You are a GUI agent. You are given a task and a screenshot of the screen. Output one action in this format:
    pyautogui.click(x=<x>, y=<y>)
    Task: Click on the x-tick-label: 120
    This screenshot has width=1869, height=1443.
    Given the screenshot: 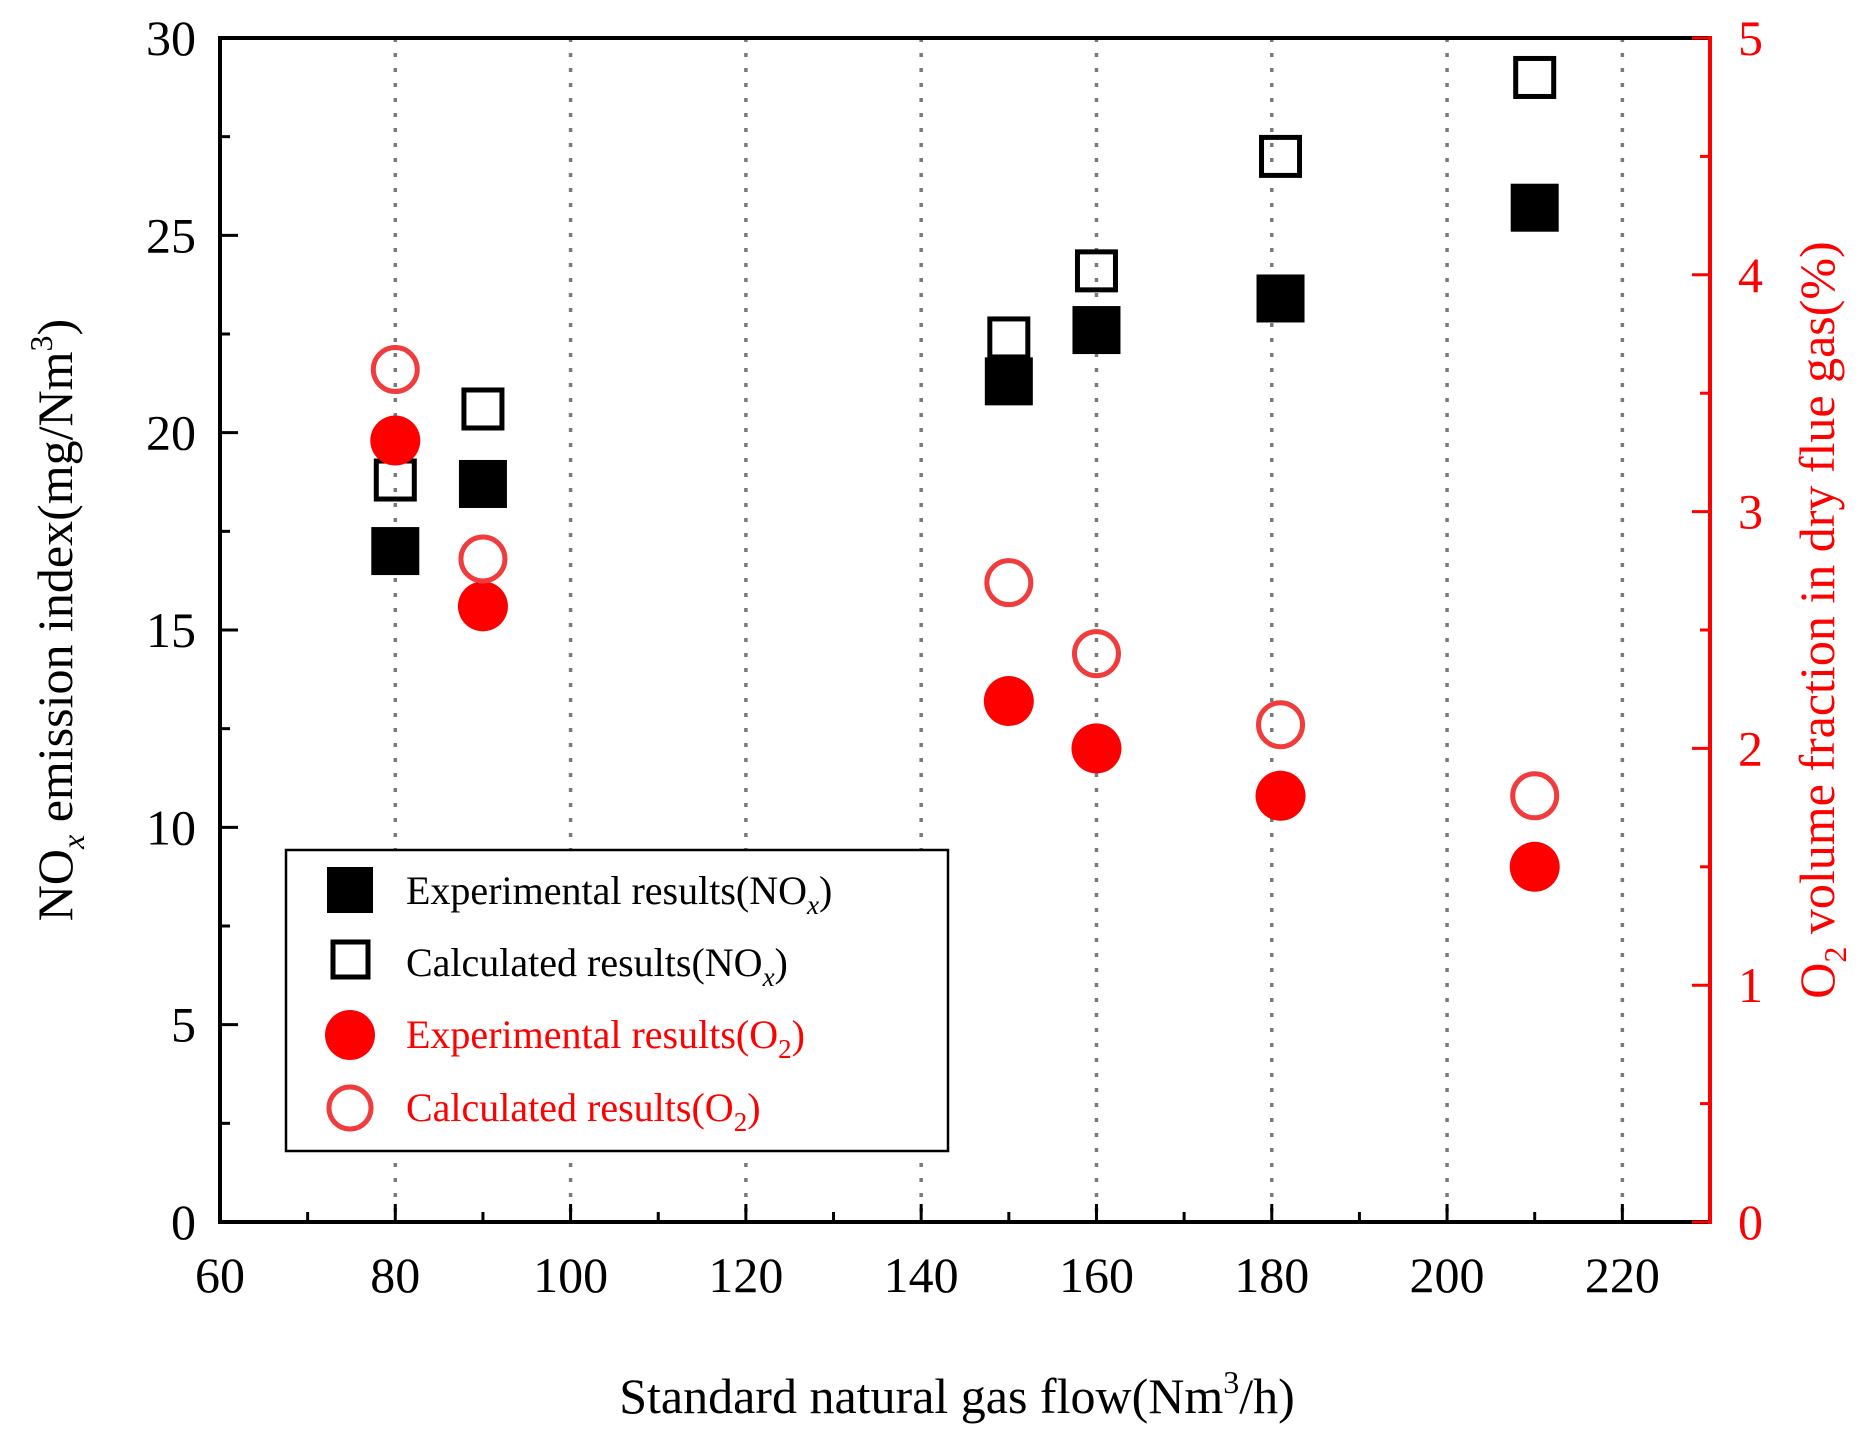 What is the action you would take?
    pyautogui.click(x=745, y=1275)
    